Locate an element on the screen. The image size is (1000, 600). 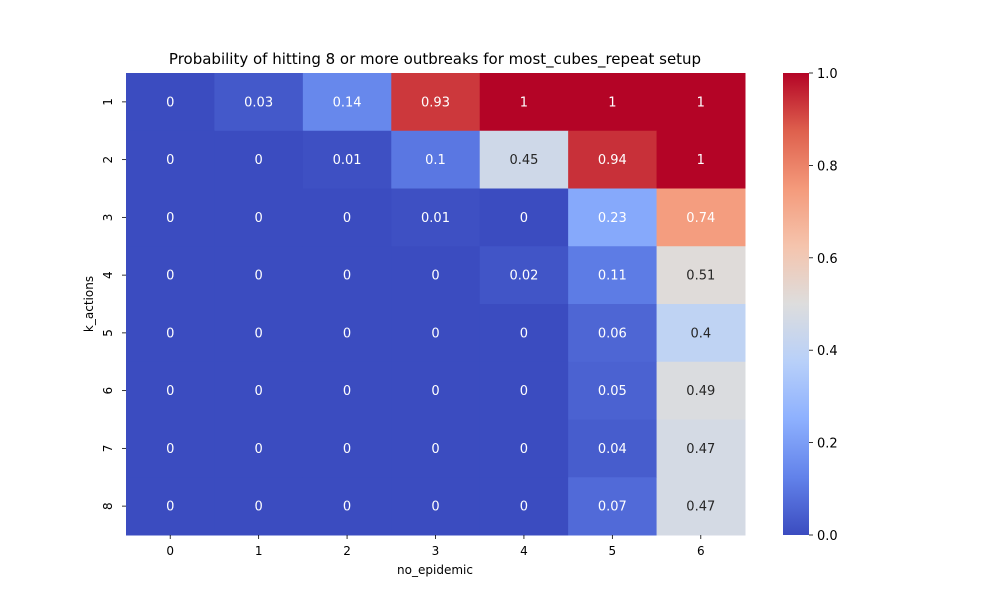
x-axis-ticks: 0 1 2 3 4 5 6 is located at coordinates (435, 546).